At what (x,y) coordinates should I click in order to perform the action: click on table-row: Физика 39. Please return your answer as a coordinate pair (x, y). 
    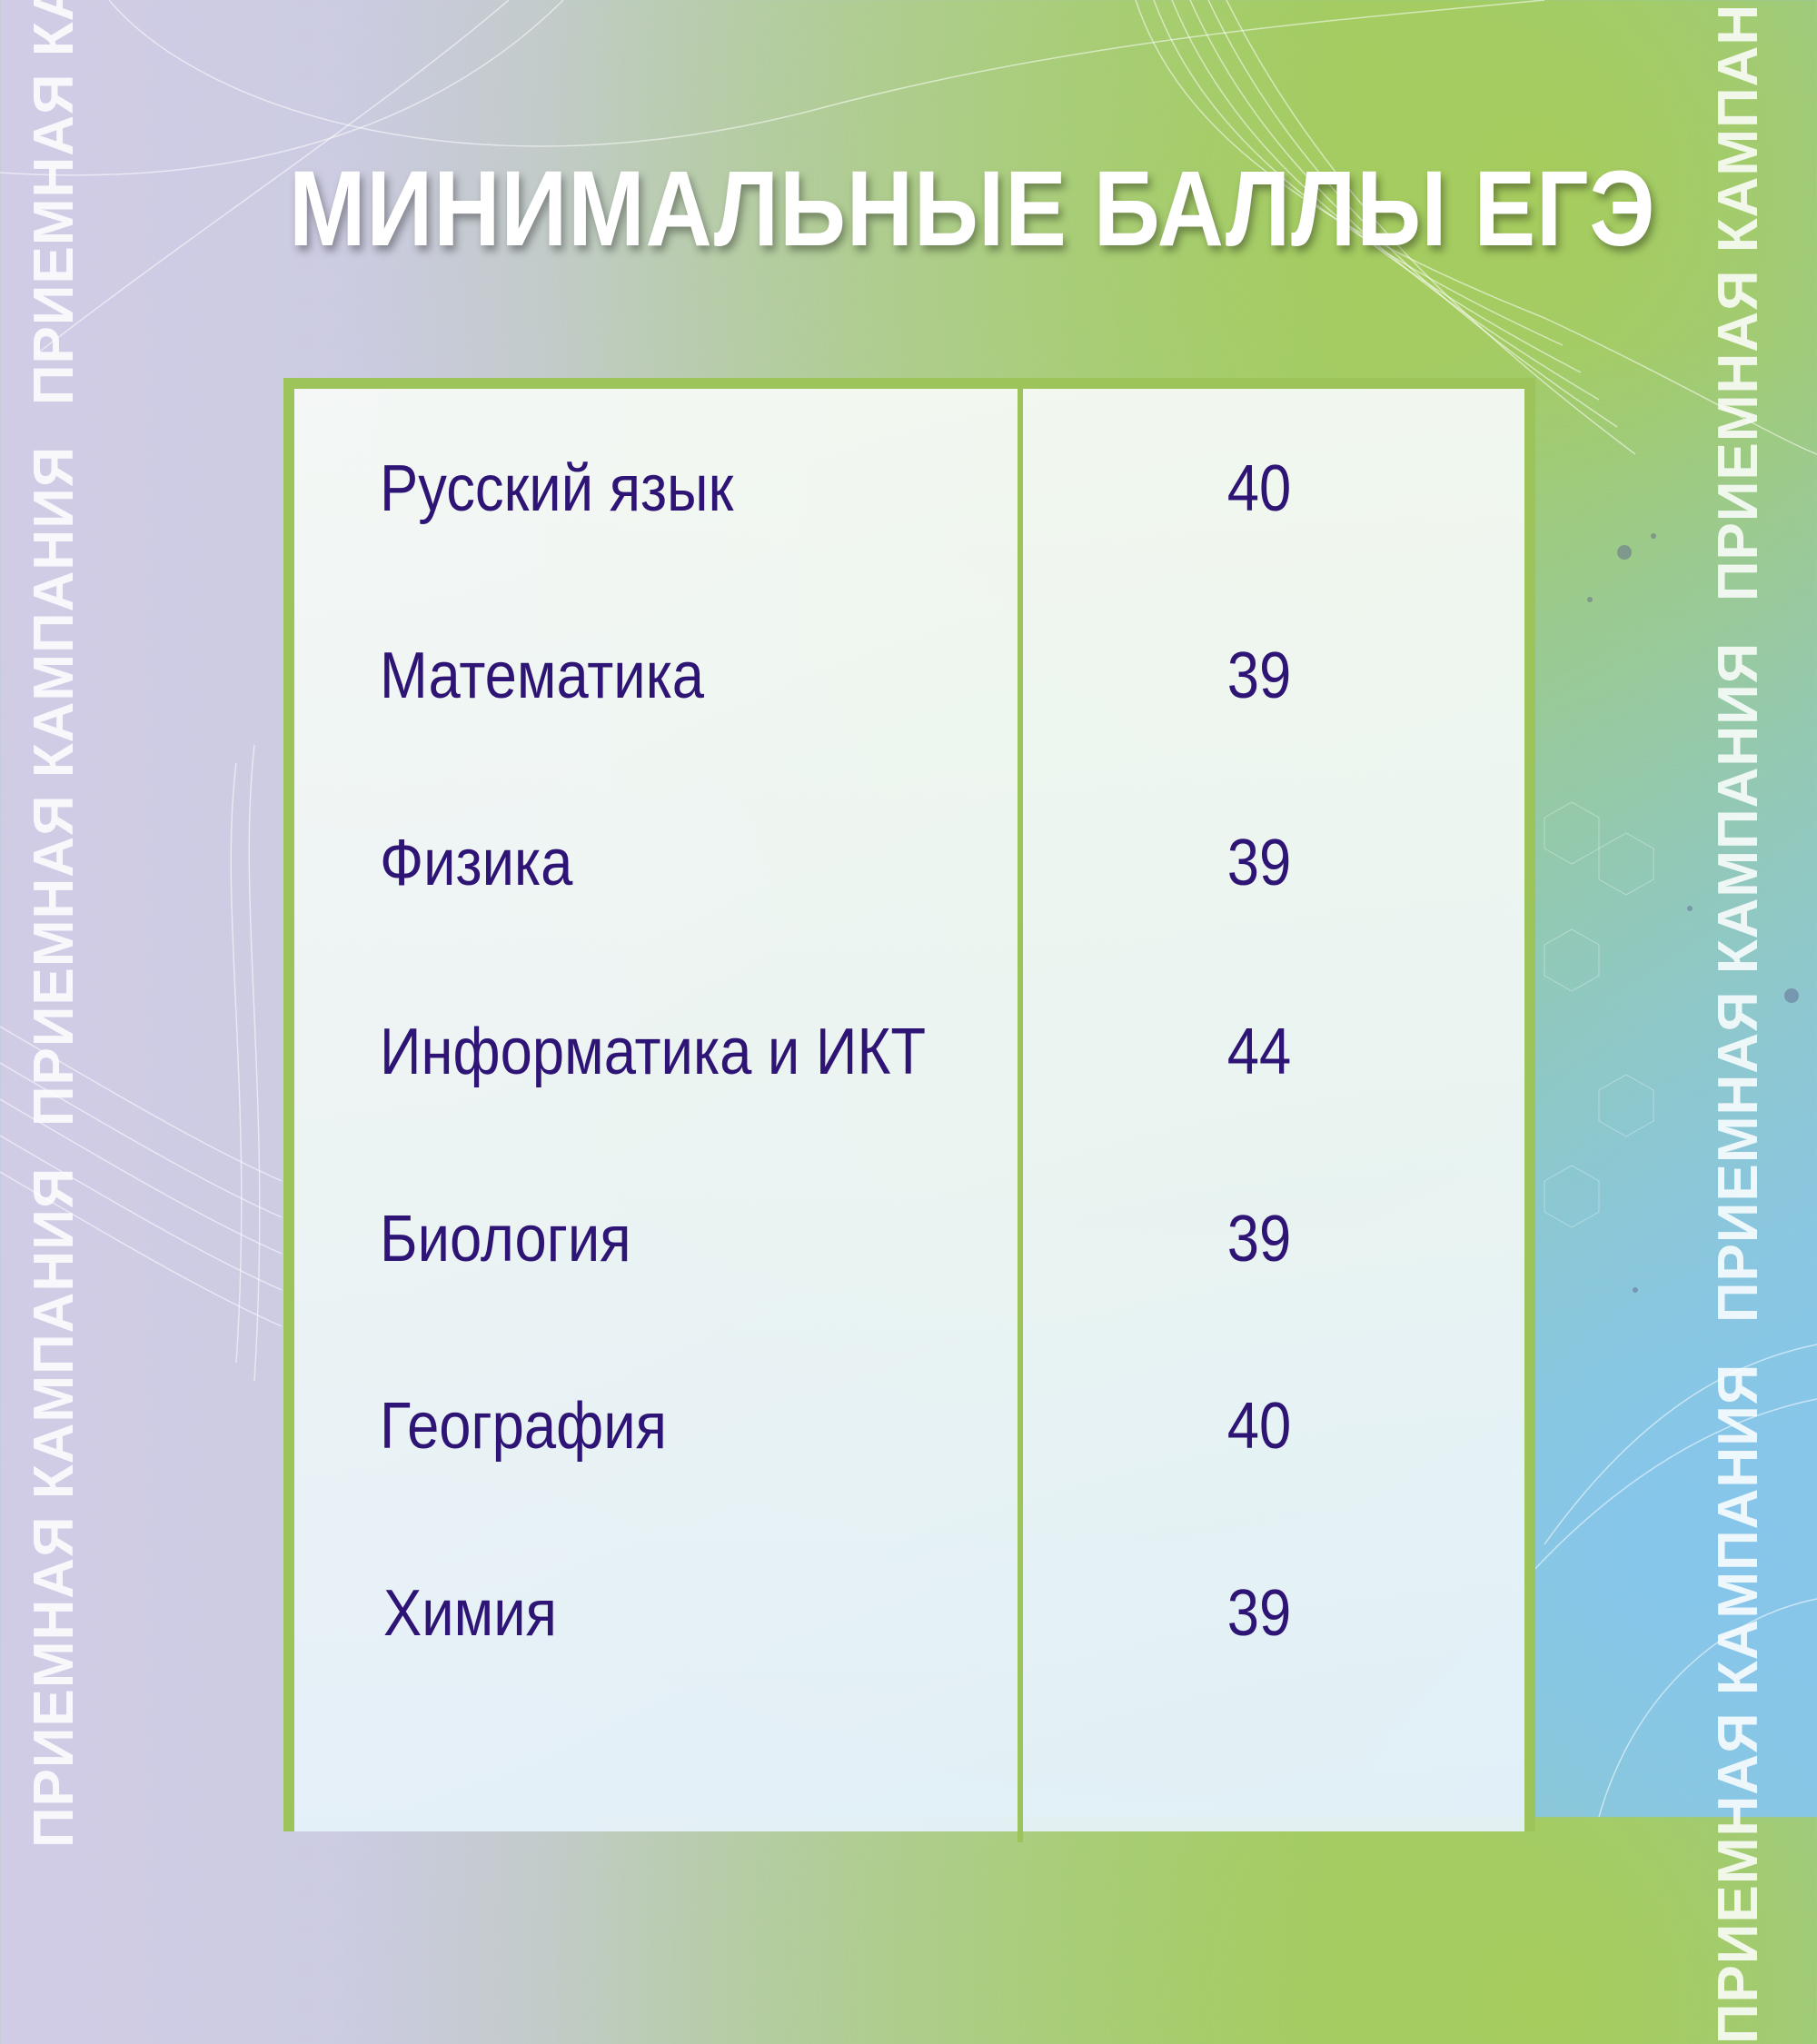
    Looking at the image, I should click on (909, 863).